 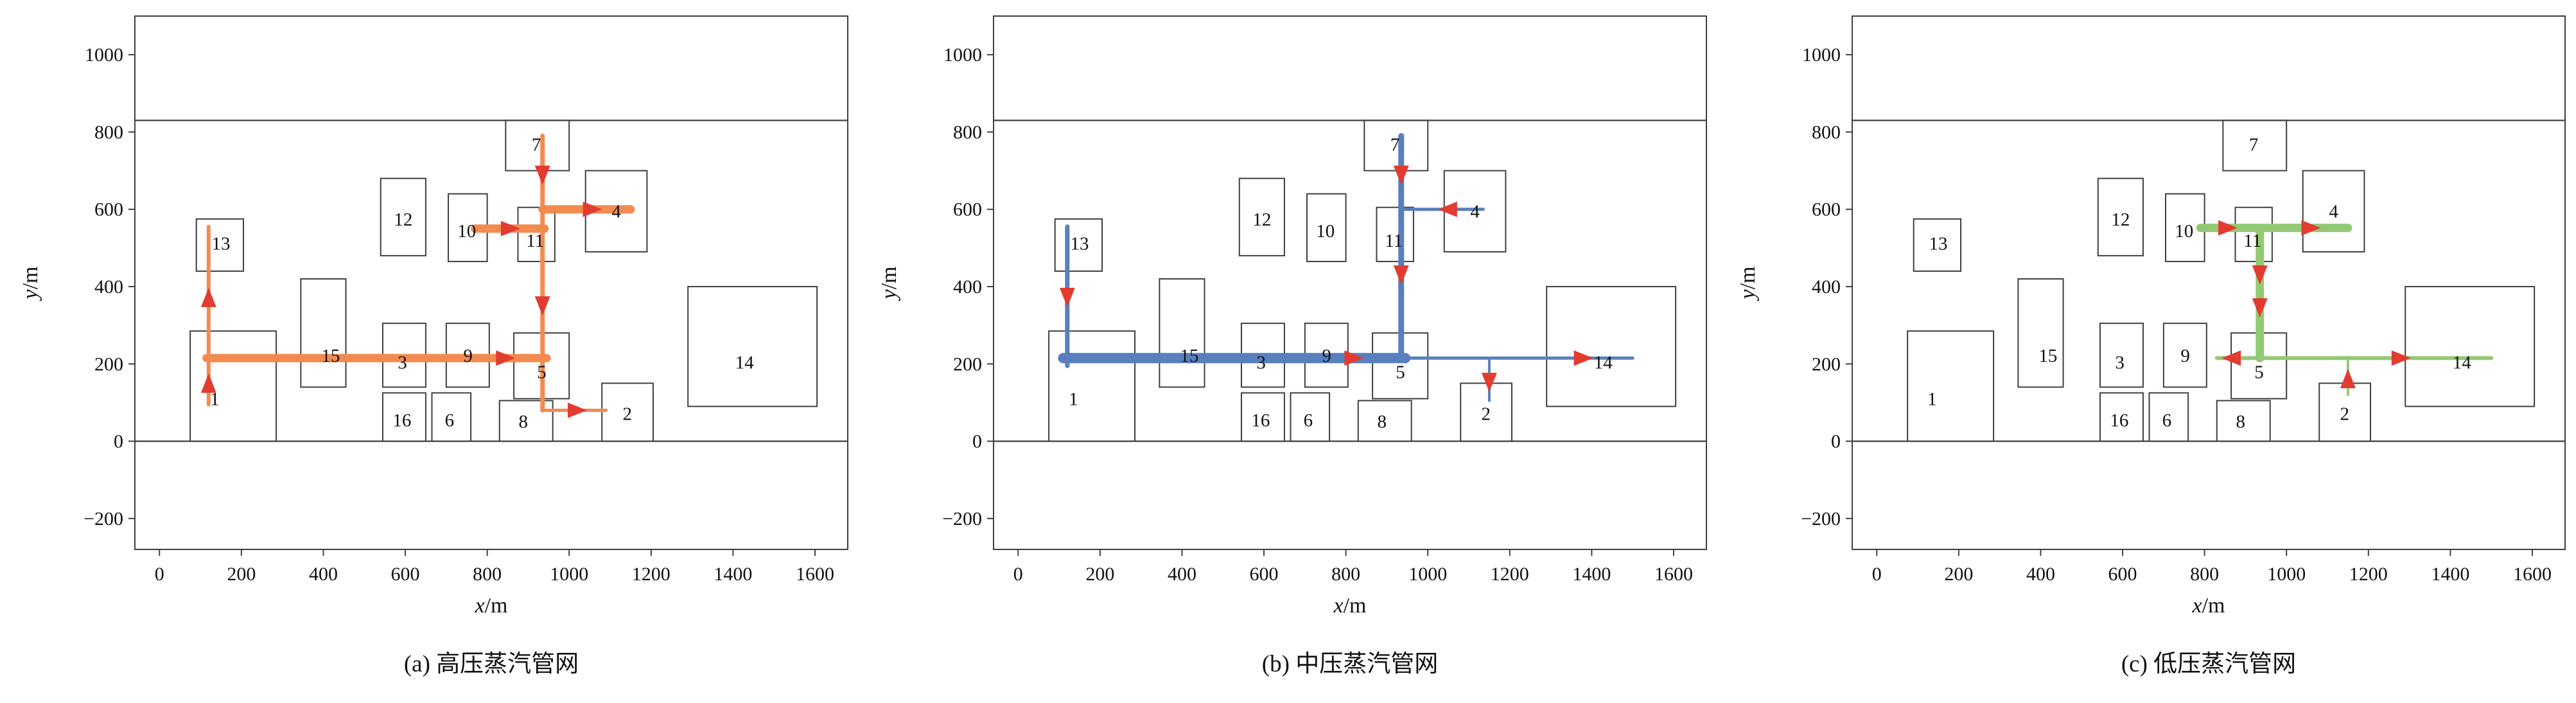 I want to click on building-label-11: 11, so click(x=535, y=241).